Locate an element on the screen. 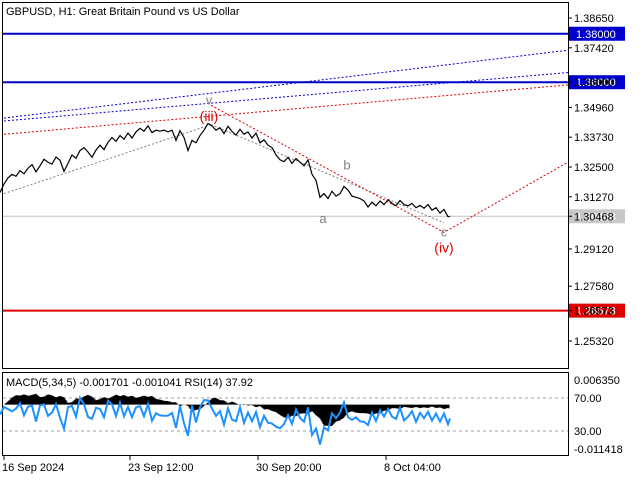 The image size is (640, 480). indicator-tick-label: 0.006350 is located at coordinates (597, 381).